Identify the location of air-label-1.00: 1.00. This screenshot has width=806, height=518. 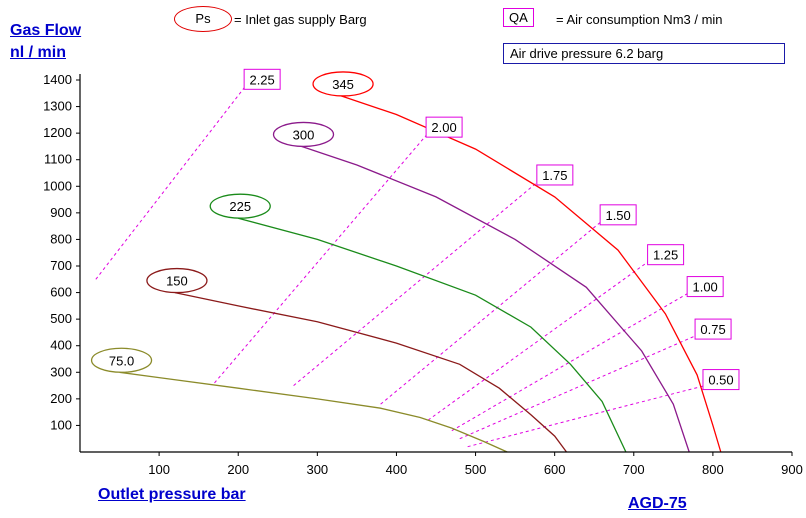
(705, 287).